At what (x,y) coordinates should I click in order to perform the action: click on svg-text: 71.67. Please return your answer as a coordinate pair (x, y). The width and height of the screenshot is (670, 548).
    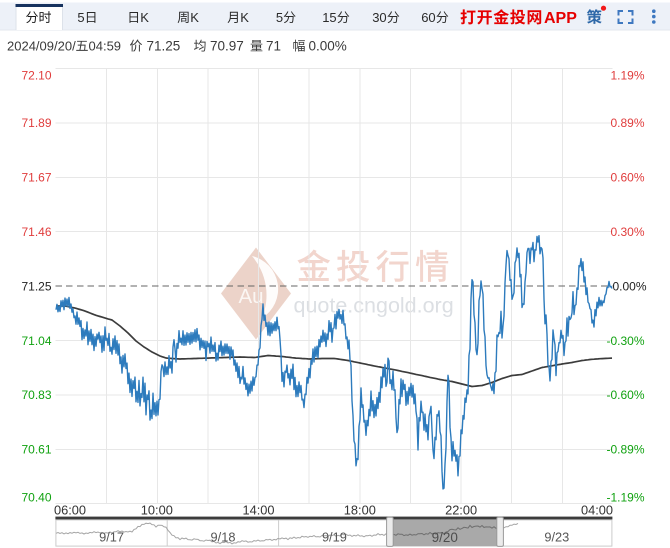
    Looking at the image, I should click on (36, 178).